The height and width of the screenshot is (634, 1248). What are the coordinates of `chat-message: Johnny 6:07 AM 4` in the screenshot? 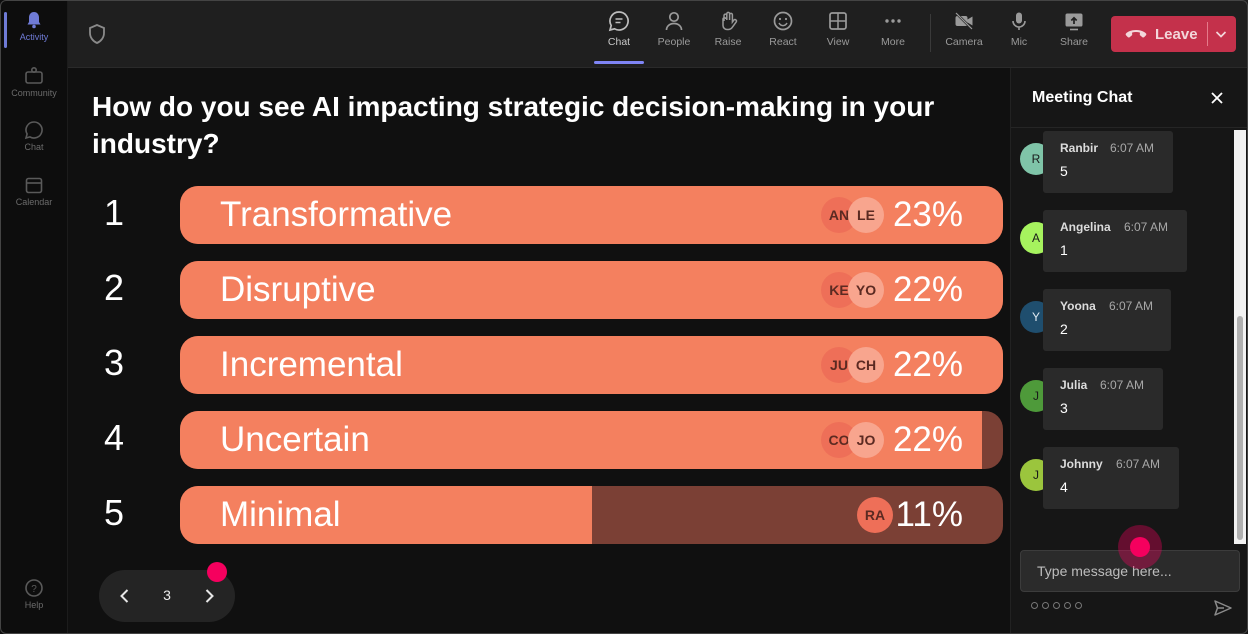 It's located at (1111, 478).